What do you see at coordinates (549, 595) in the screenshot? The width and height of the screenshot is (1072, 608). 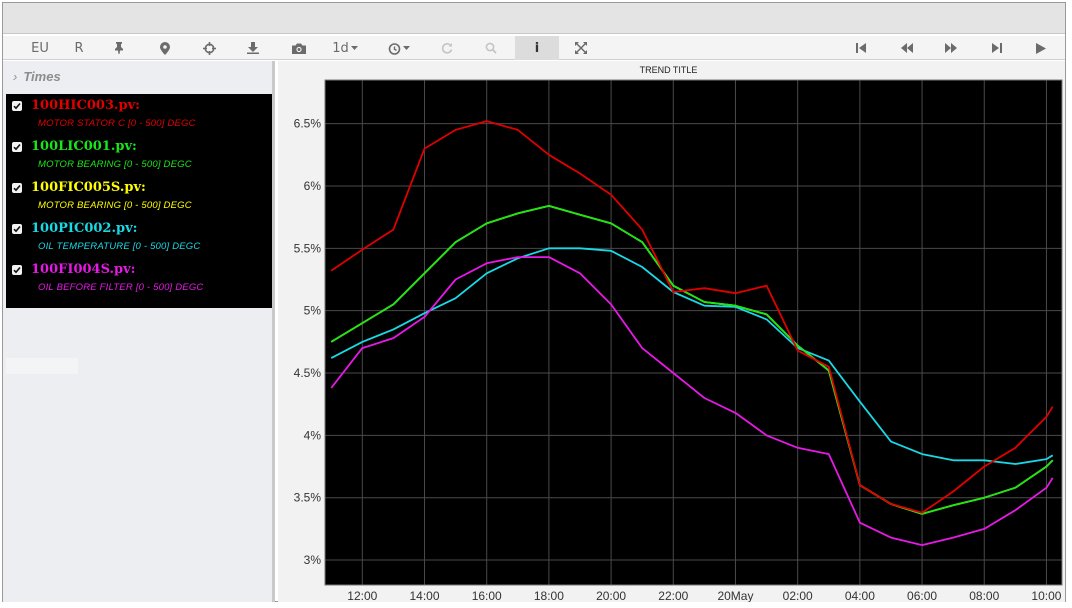 I see `x-tick-label: 18:00` at bounding box center [549, 595].